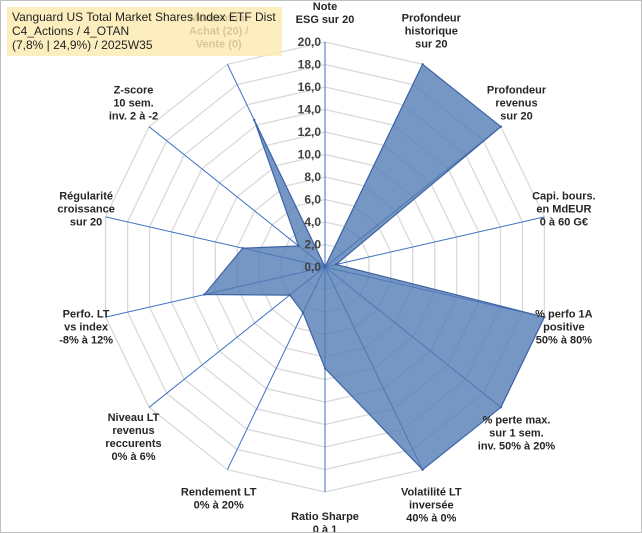 Image resolution: width=642 pixels, height=533 pixels. What do you see at coordinates (310, 110) in the screenshot?
I see `r-tick-label: 14,0` at bounding box center [310, 110].